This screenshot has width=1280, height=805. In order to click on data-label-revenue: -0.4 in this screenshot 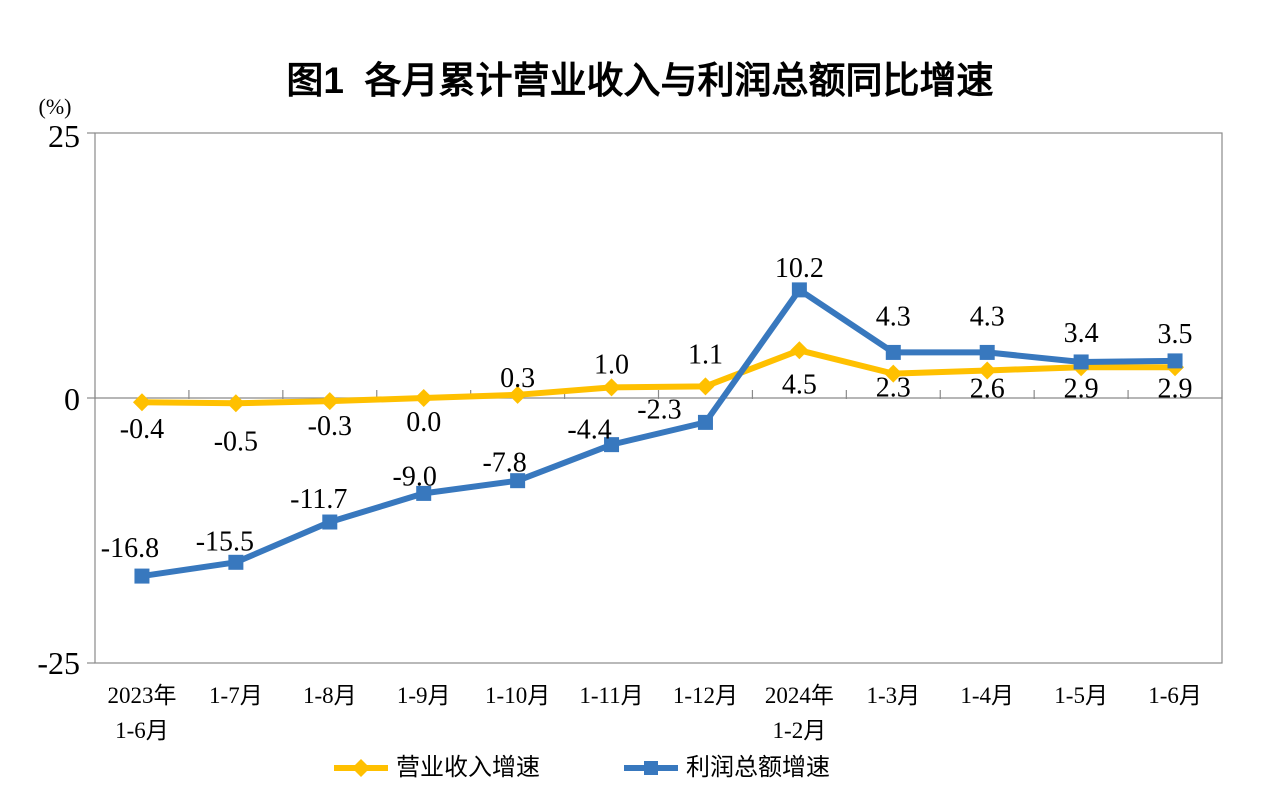, I will do `click(142, 429)`.